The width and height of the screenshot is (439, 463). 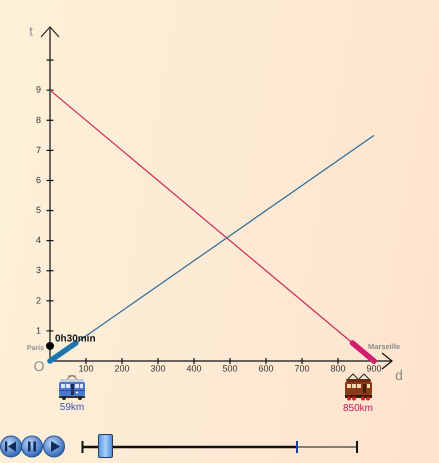 What do you see at coordinates (38, 330) in the screenshot?
I see `y-tick-label: 1` at bounding box center [38, 330].